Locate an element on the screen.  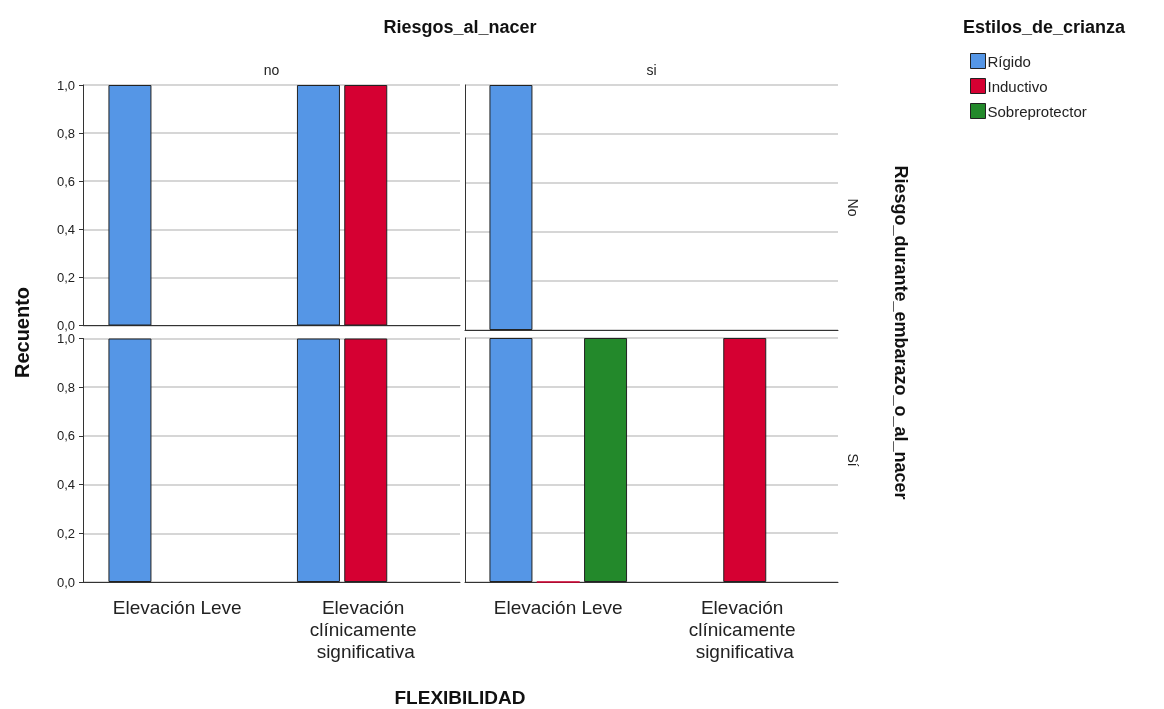
legend-label: Inductivo is located at coordinates (1017, 86).